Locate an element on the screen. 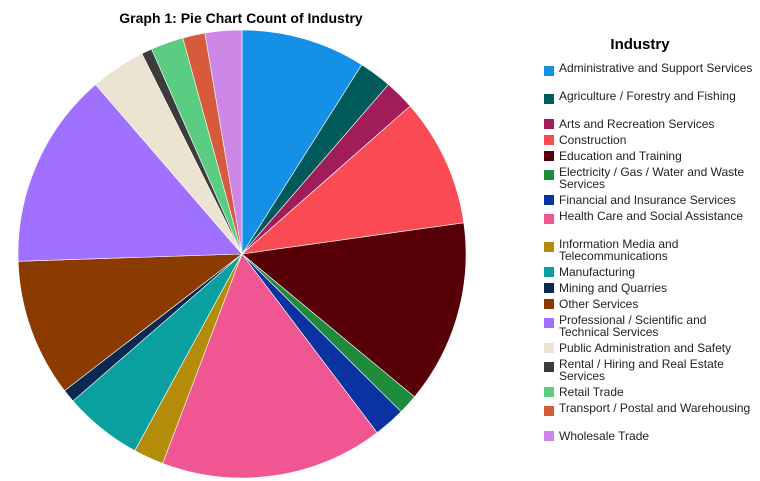  legend-item: Agriculture / Forestry and Fishing is located at coordinates (649, 104).